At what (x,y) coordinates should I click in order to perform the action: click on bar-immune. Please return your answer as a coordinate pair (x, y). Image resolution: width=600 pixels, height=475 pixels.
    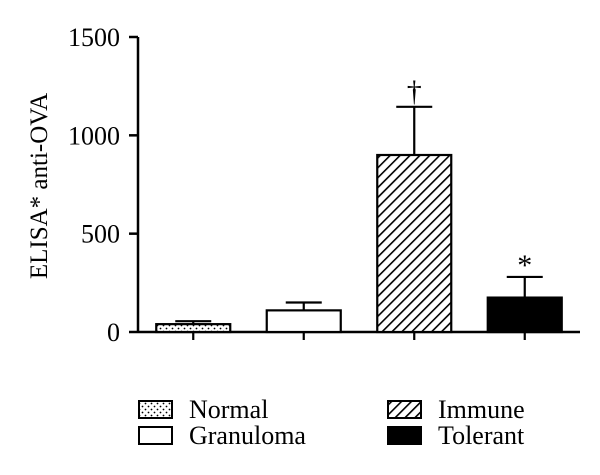
    Looking at the image, I should click on (414, 243).